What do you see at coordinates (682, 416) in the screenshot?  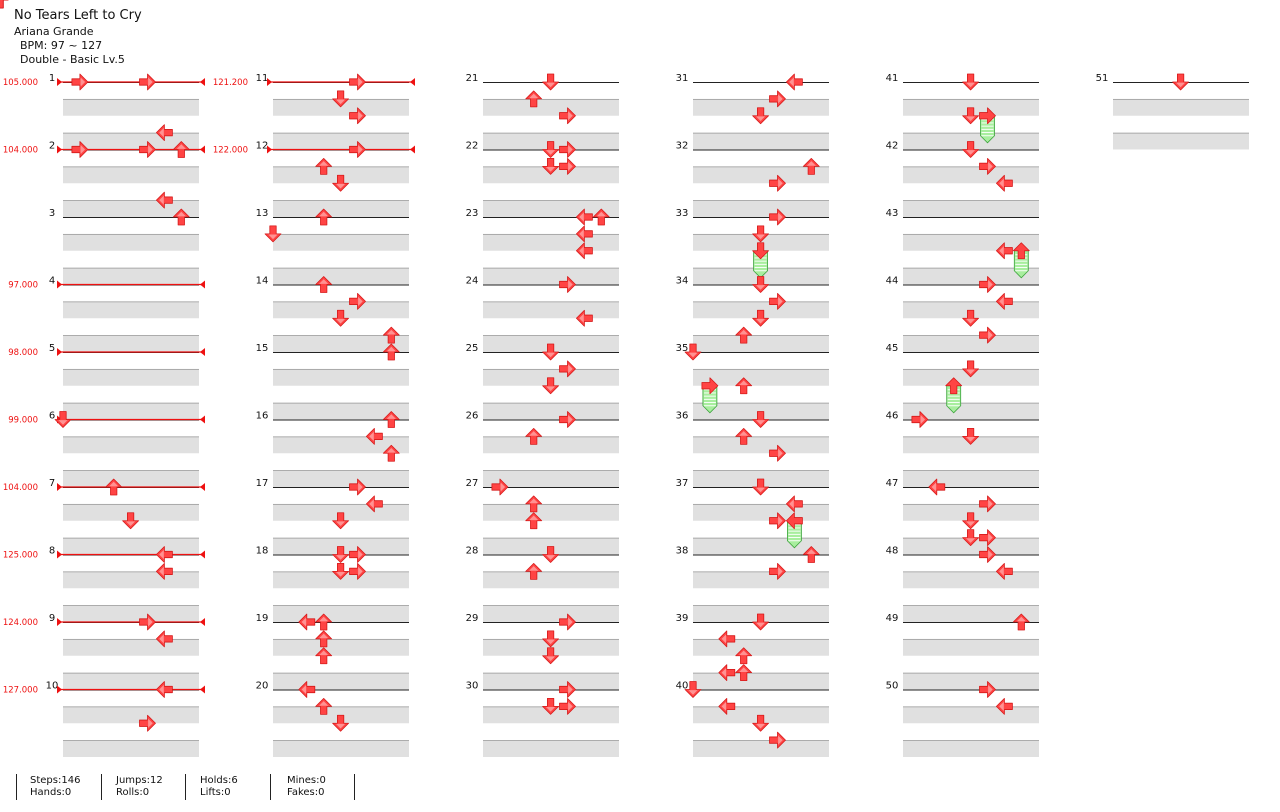 I see `measure-number: 36` at bounding box center [682, 416].